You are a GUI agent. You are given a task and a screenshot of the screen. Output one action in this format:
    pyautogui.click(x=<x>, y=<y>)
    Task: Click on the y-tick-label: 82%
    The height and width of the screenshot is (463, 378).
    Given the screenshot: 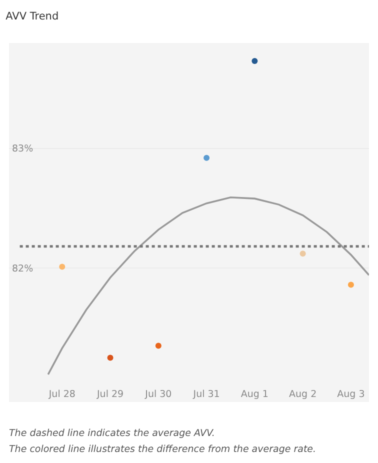 What is the action you would take?
    pyautogui.click(x=23, y=268)
    